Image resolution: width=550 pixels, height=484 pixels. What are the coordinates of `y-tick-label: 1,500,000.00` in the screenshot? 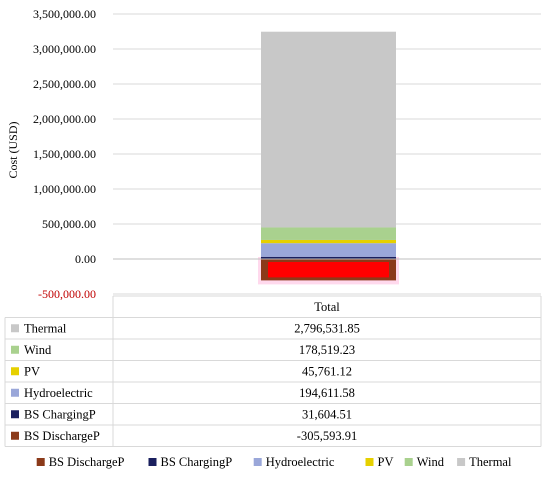 It's located at (64, 154).